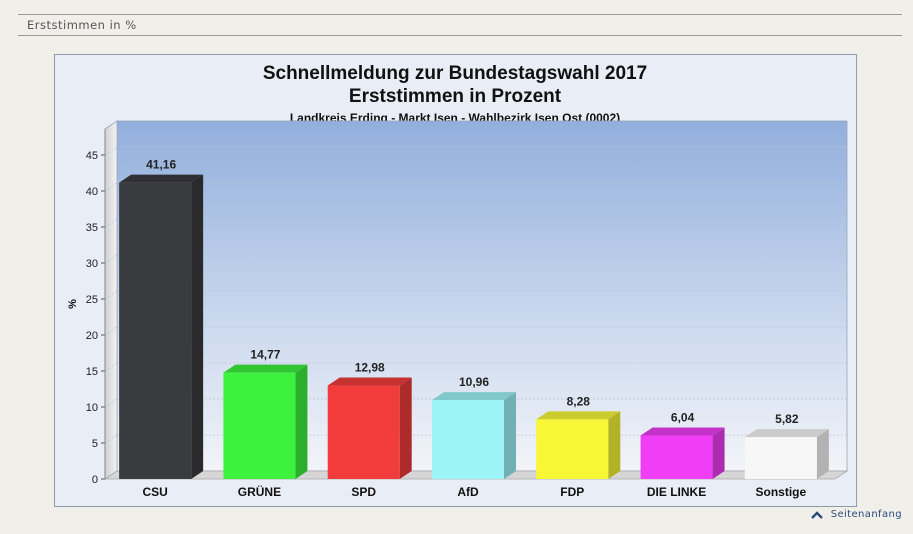  Describe the element at coordinates (363, 432) in the screenshot. I see `bar-spd` at that location.